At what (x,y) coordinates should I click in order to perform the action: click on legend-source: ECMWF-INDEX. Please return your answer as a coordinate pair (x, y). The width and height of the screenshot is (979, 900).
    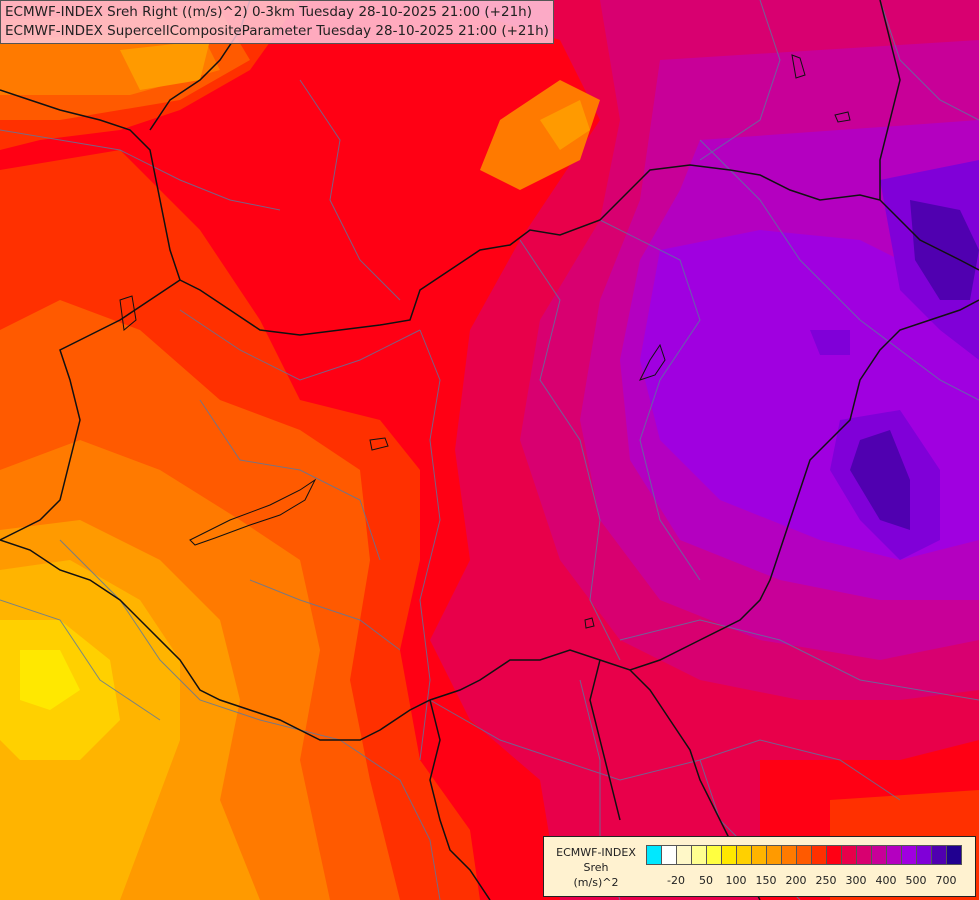
    Looking at the image, I should click on (596, 852).